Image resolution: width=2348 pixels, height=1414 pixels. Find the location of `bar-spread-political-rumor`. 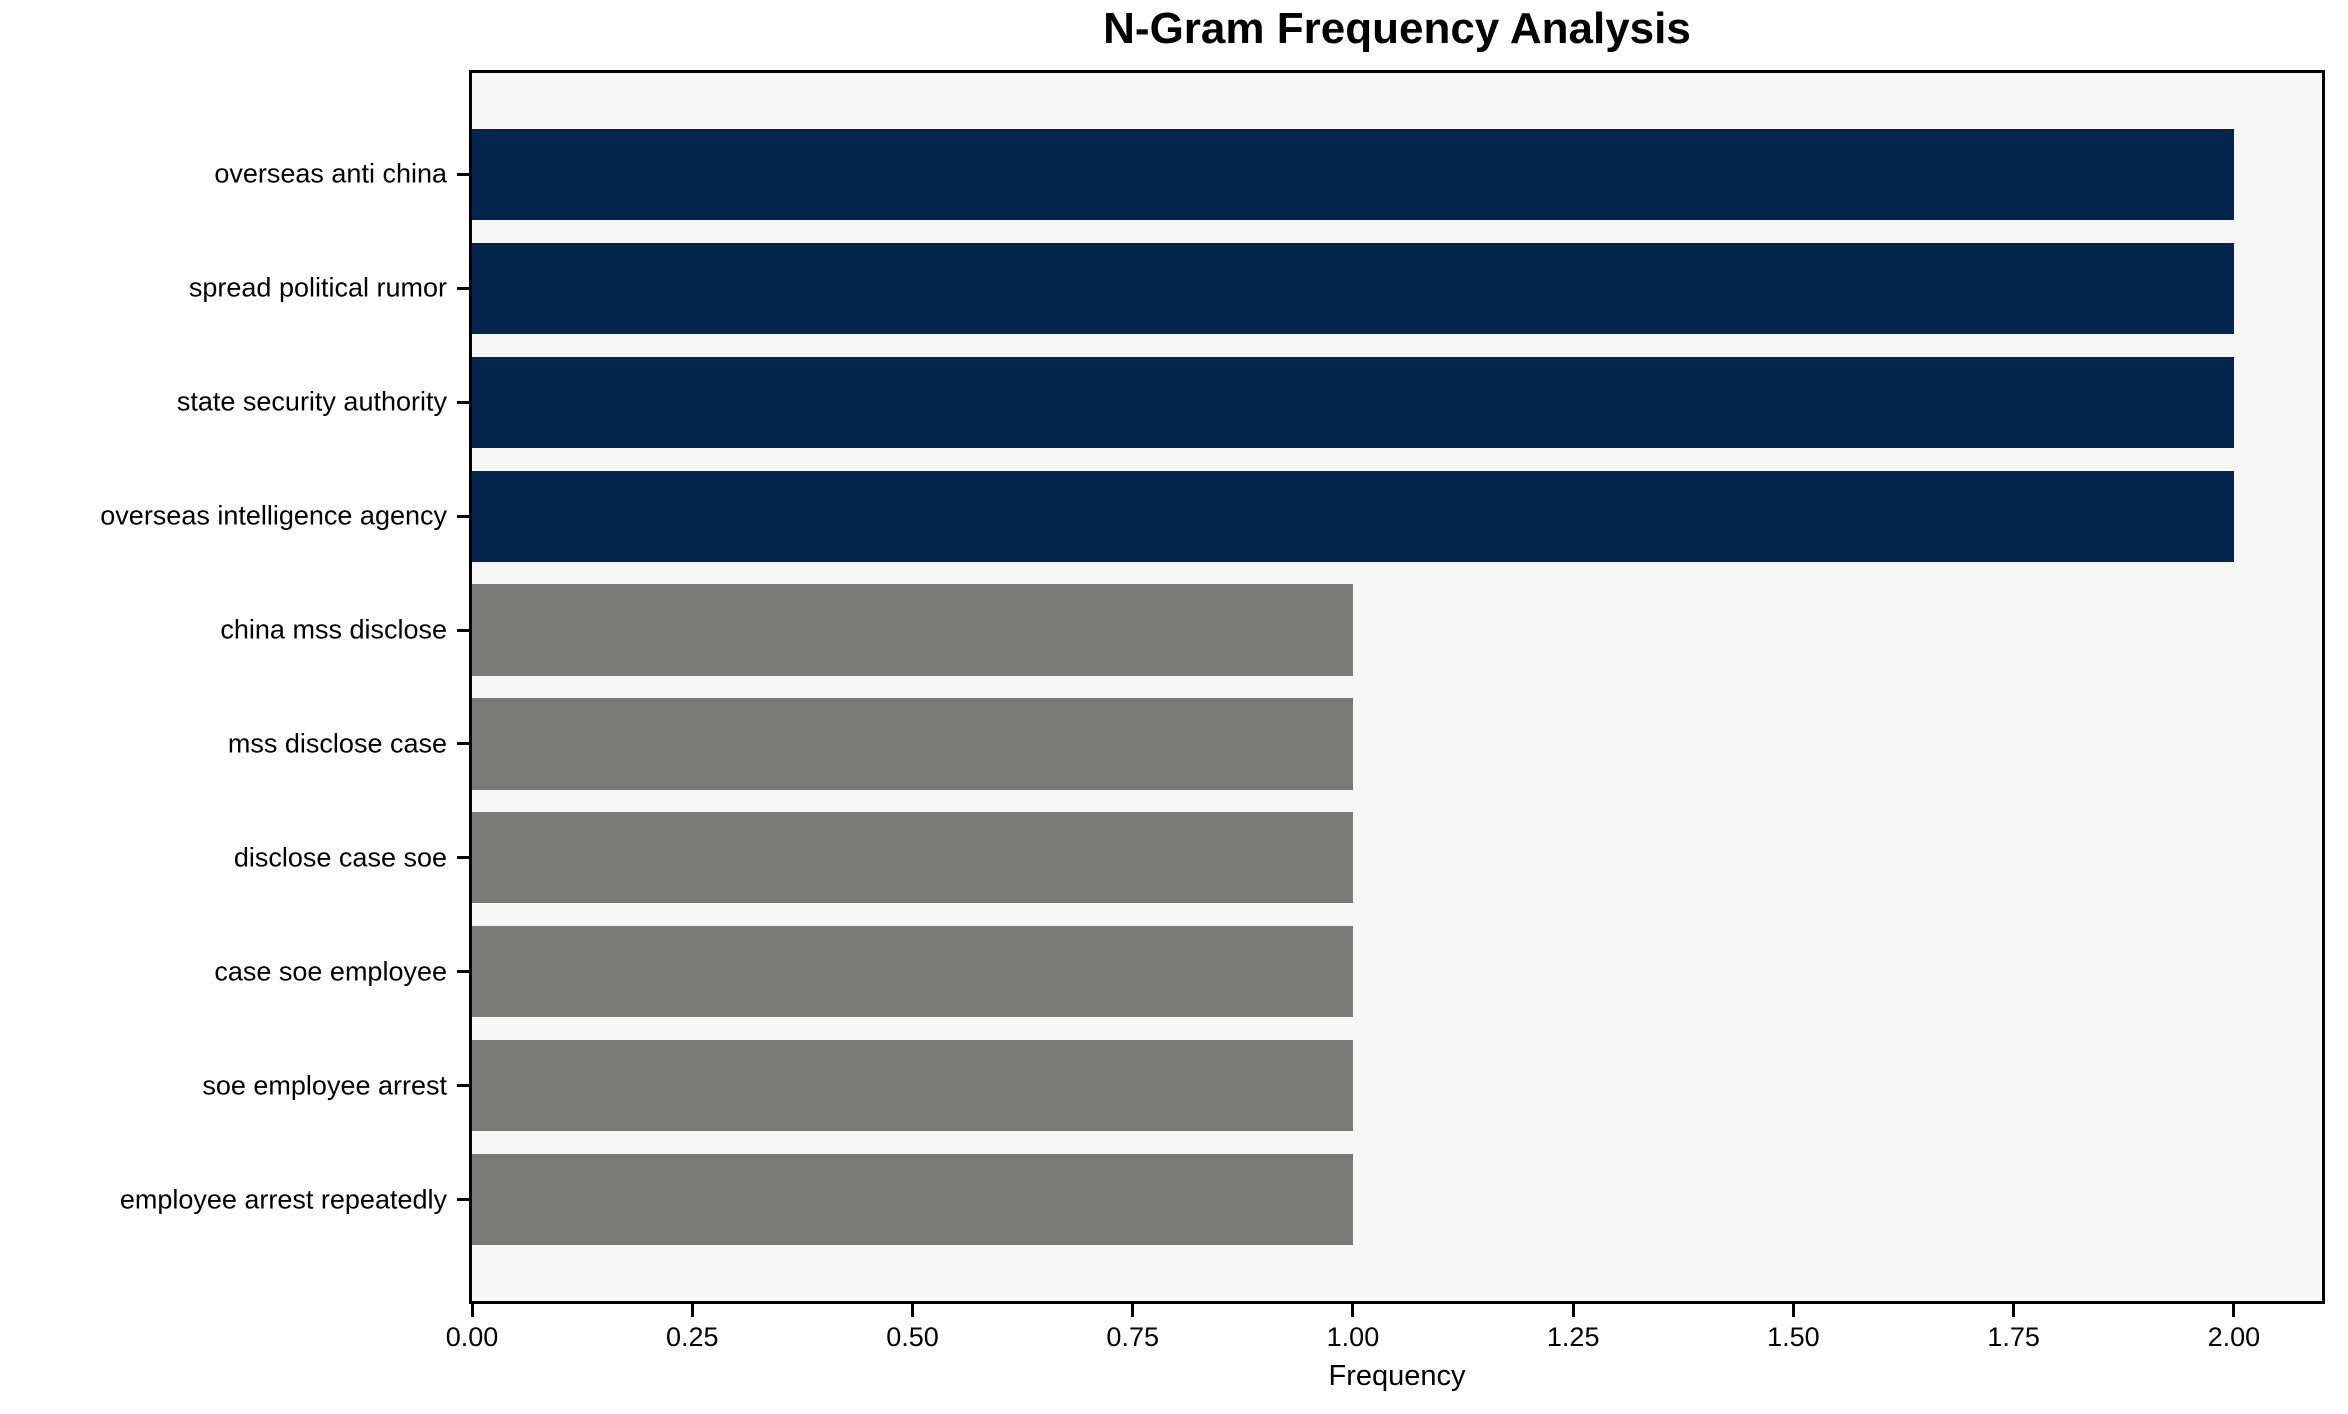

bar-spread-political-rumor is located at coordinates (1353, 288).